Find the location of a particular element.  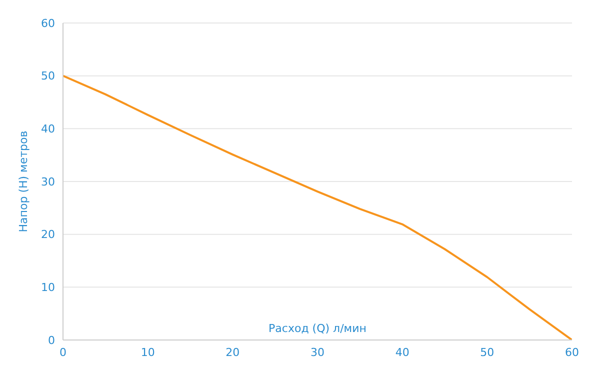

y-tick-label: 0 is located at coordinates (51, 340).